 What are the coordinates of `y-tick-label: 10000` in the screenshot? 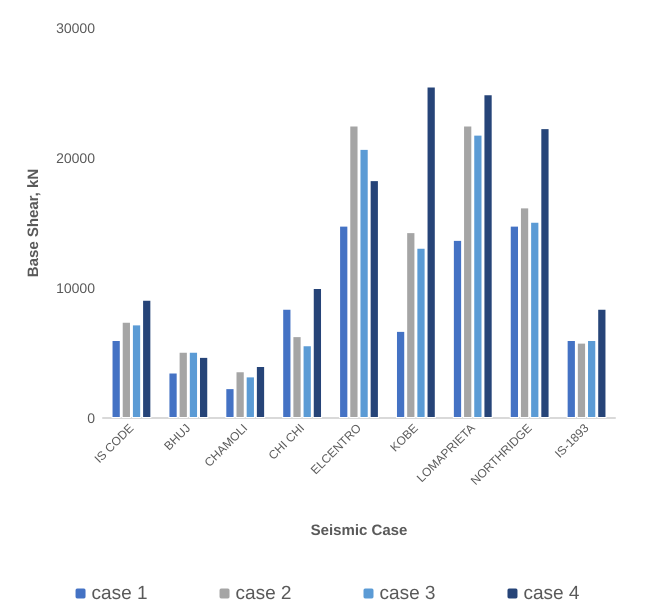 It's located at (76, 288).